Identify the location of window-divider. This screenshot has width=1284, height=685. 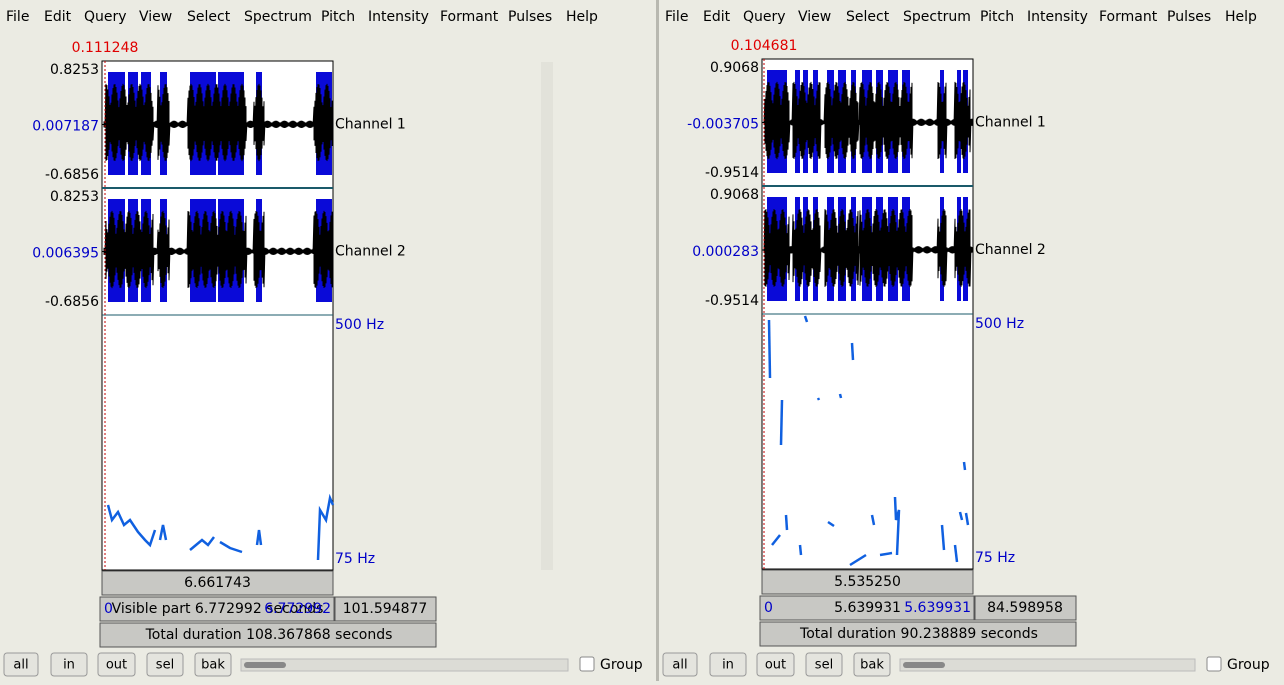
(657, 340).